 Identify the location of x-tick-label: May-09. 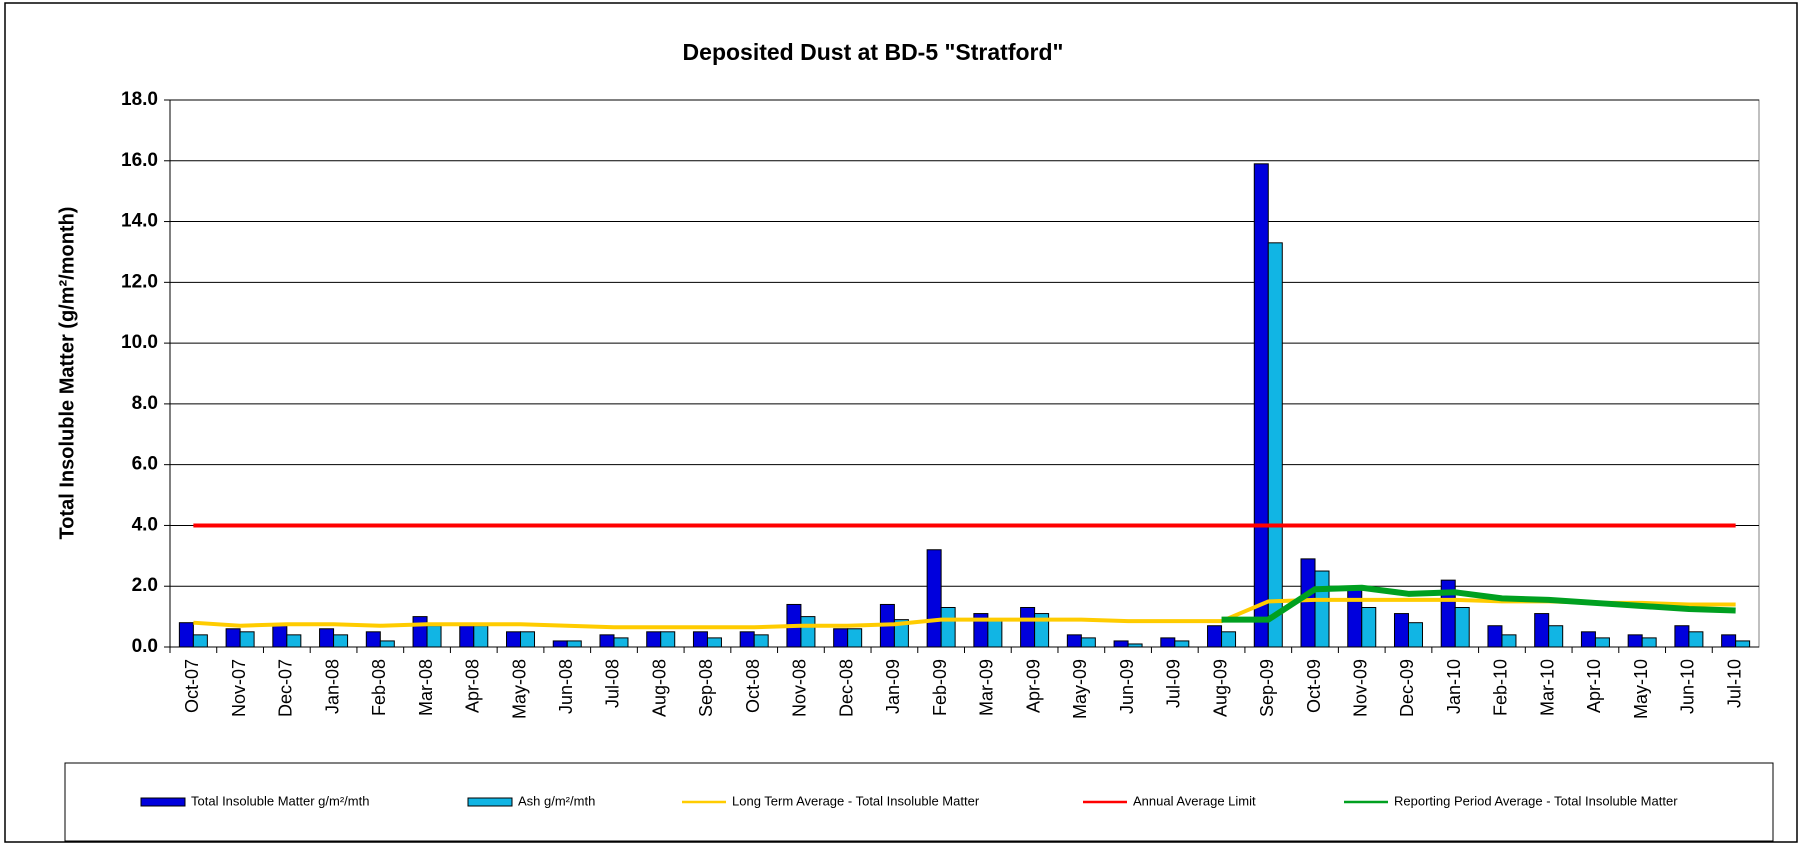
(1080, 689).